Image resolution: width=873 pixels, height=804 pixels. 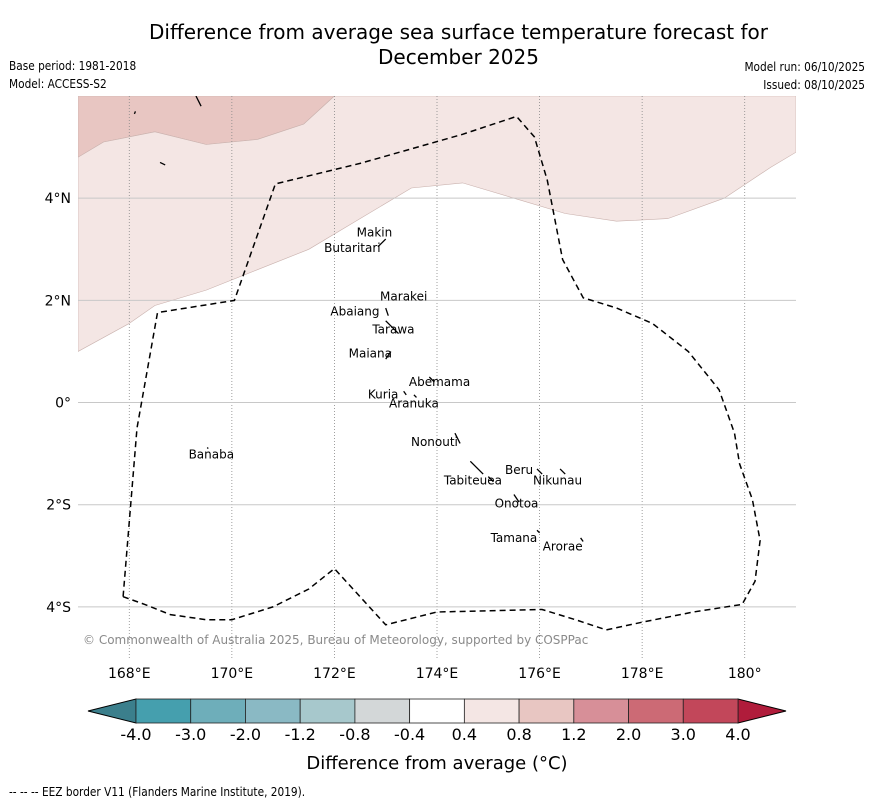 What do you see at coordinates (628, 734) in the screenshot?
I see `colorbar-tick-label: 2.0` at bounding box center [628, 734].